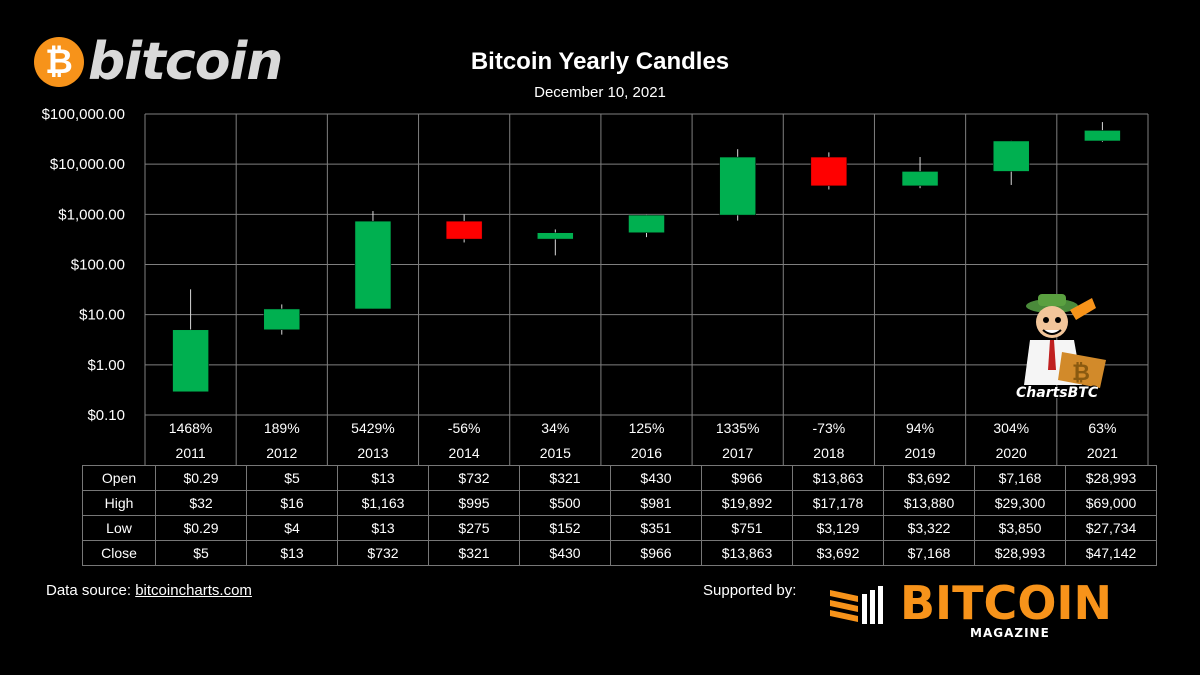  I want to click on chart-title: Bitcoin Yearly Candles, so click(600, 61).